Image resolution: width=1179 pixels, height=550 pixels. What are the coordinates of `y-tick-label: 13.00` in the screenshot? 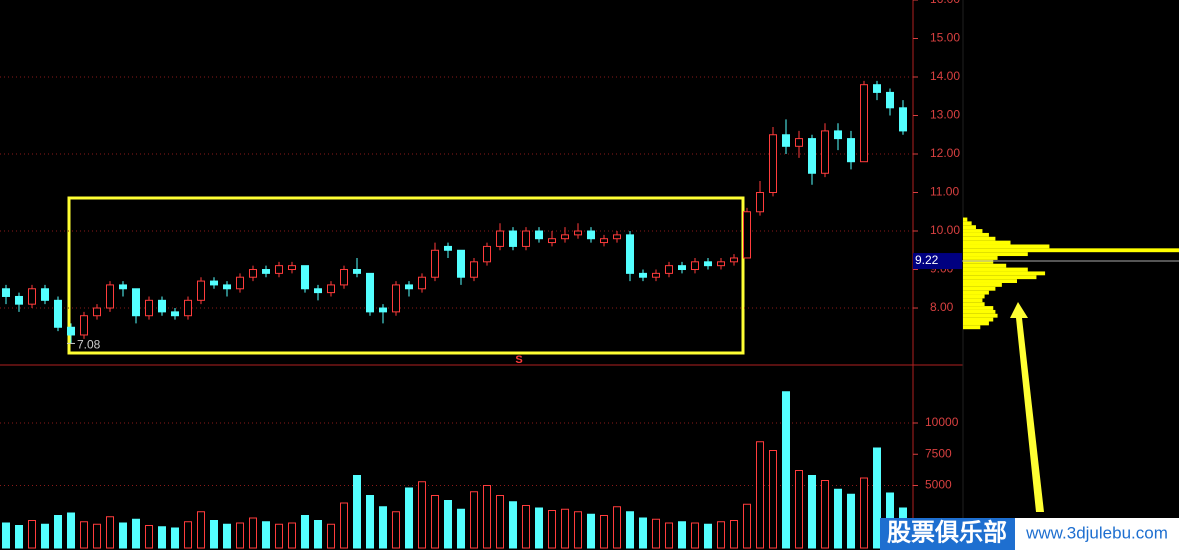 It's located at (945, 115).